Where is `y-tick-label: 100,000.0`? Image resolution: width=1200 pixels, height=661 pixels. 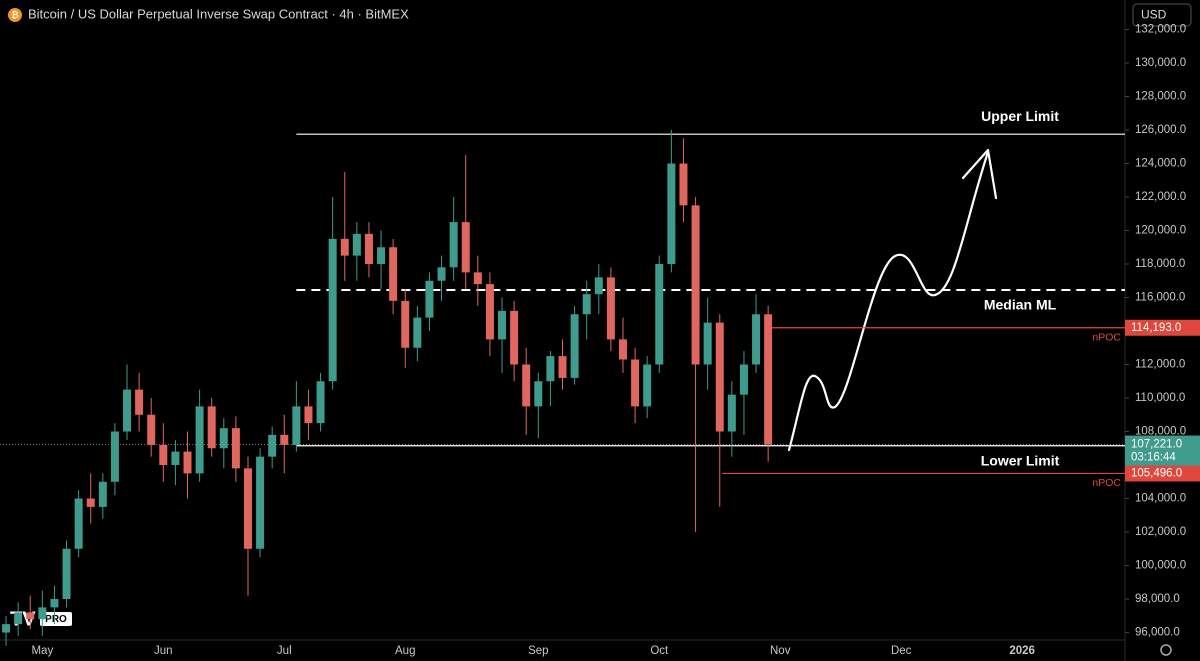 y-tick-label: 100,000.0 is located at coordinates (1160, 566).